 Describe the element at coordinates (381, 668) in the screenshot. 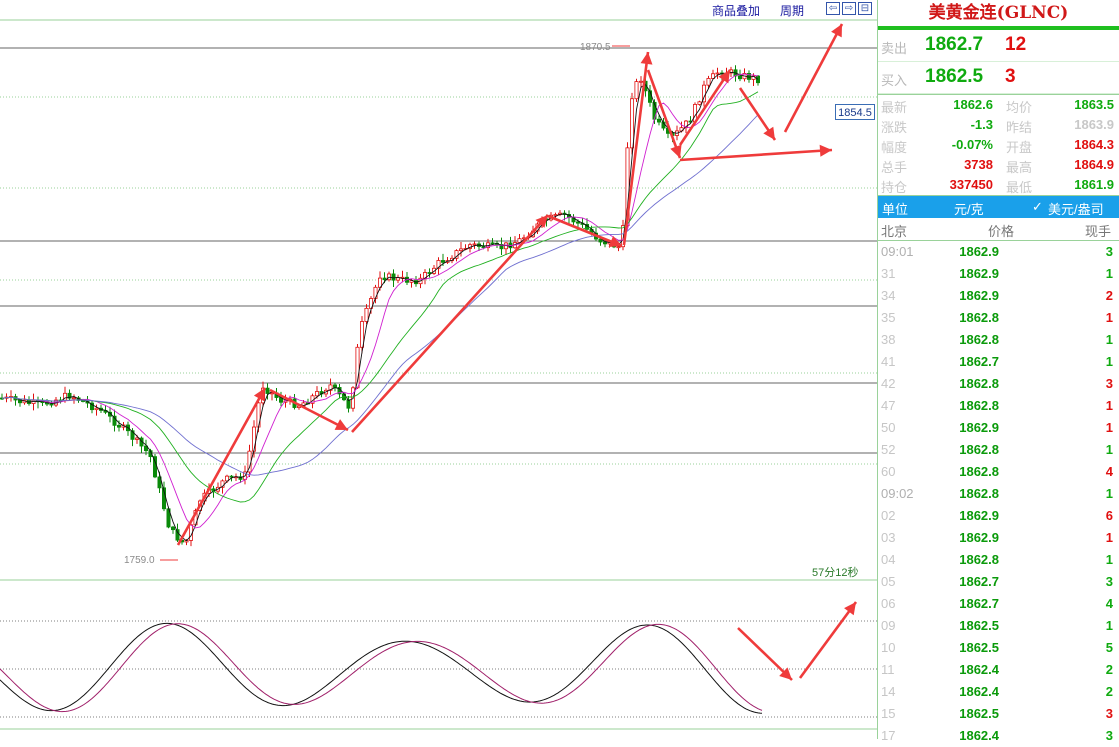

I see `oscillator-k-line` at that location.